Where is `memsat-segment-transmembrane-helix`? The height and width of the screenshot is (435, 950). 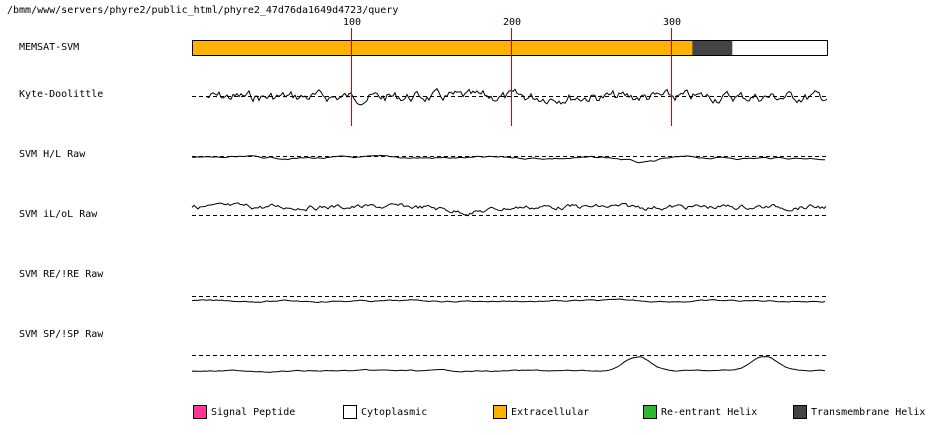
memsat-segment-transmembrane-helix is located at coordinates (712, 47).